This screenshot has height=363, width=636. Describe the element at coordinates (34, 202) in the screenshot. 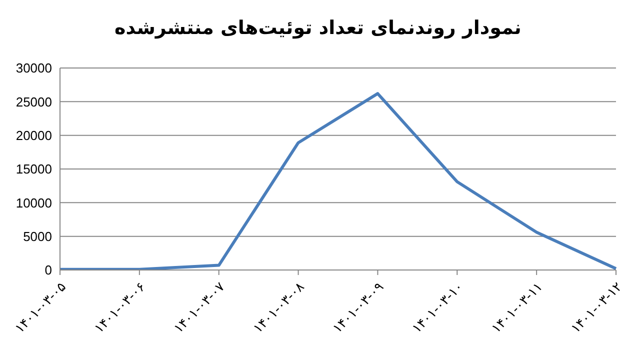

I see `y-tick-label: 10000` at that location.